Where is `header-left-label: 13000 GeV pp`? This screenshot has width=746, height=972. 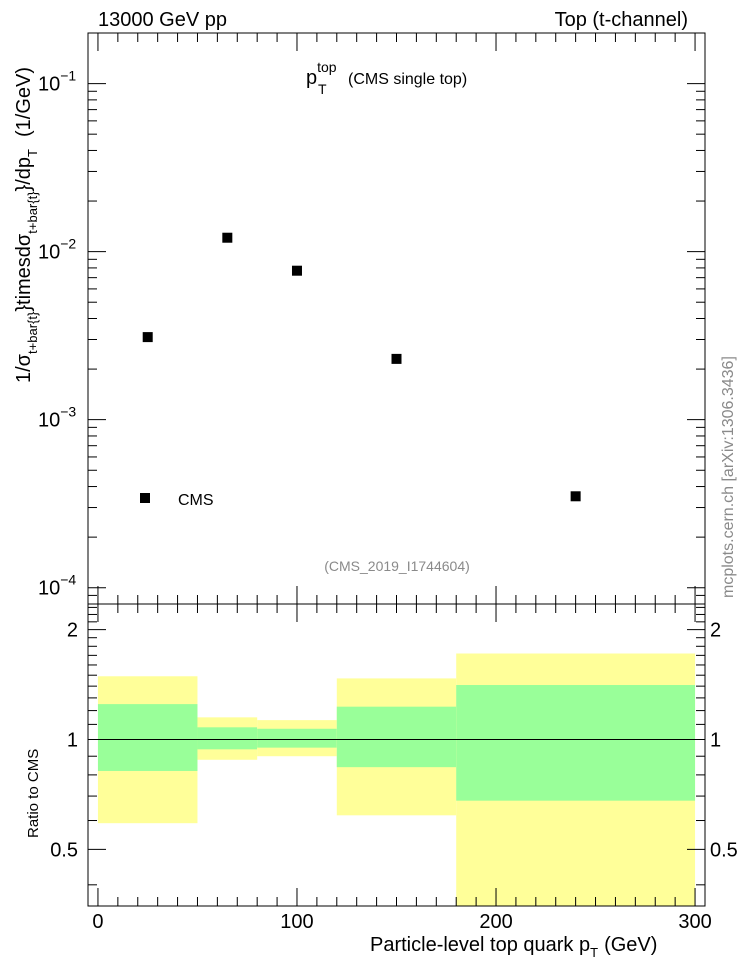 header-left-label: 13000 GeV pp is located at coordinates (162, 20).